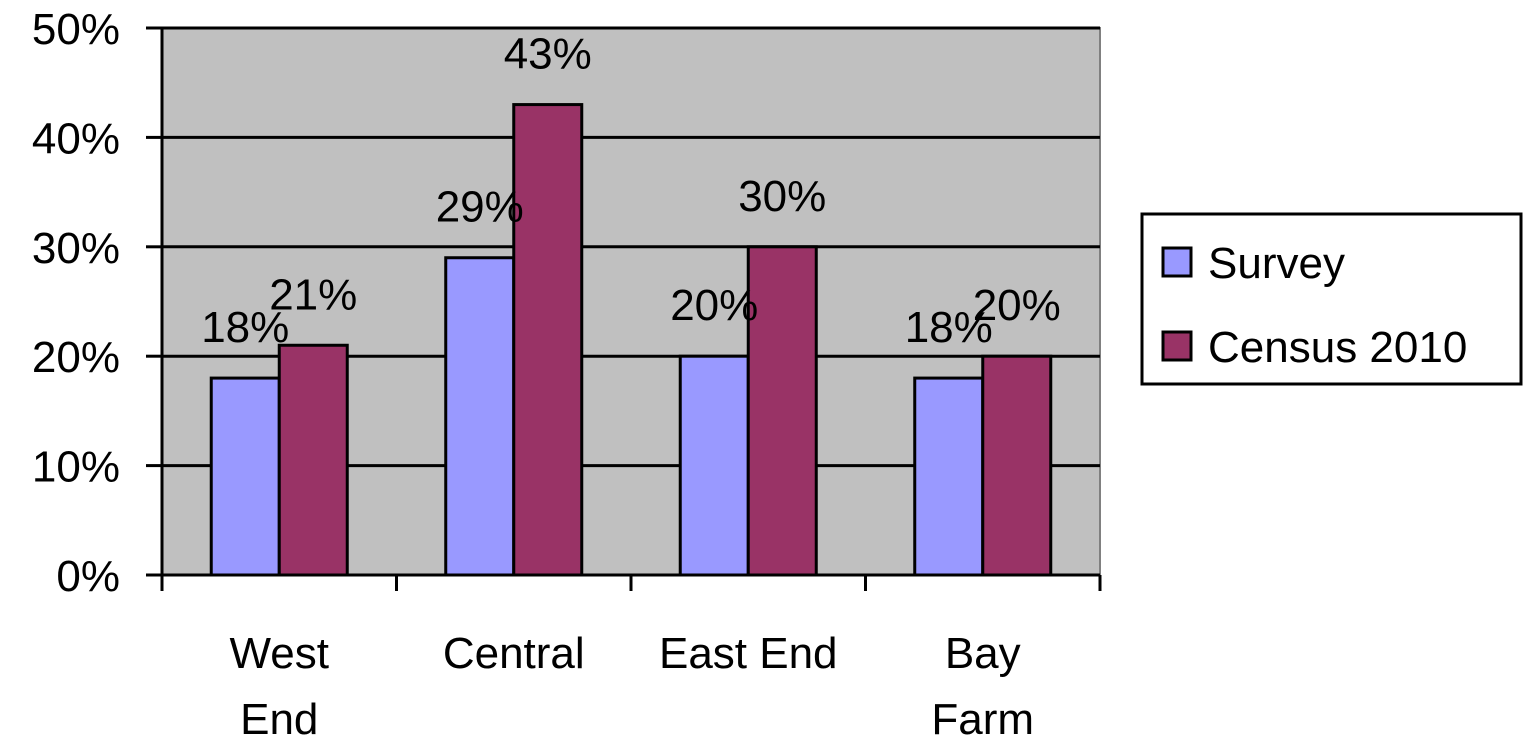 The height and width of the screenshot is (742, 1523). I want to click on data-label: 21%, so click(313, 294).